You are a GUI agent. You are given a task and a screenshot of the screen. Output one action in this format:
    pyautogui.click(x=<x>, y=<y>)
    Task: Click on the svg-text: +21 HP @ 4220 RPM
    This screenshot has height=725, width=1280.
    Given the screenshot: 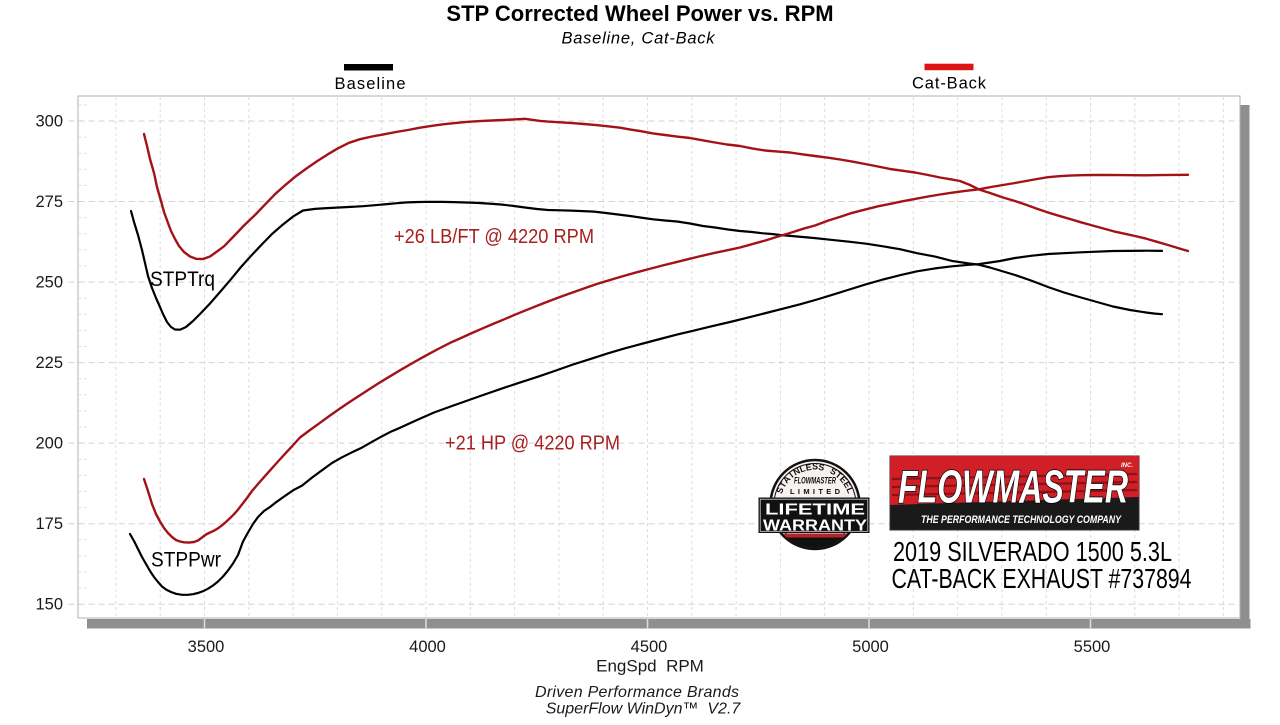 What is the action you would take?
    pyautogui.click(x=532, y=444)
    